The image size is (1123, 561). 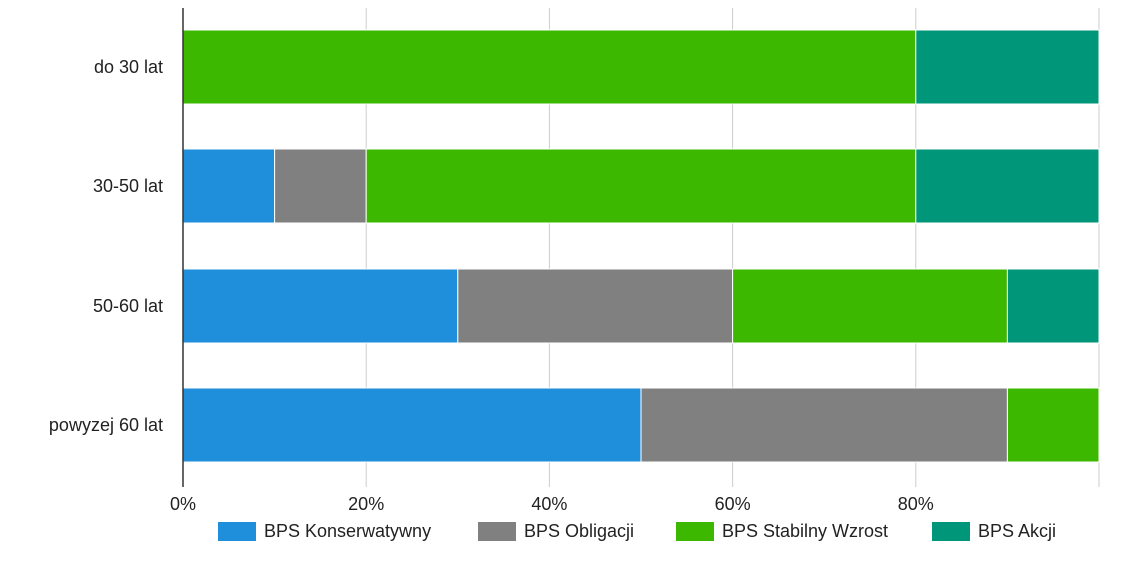 I want to click on category-label: do 30 lat, so click(x=128, y=67).